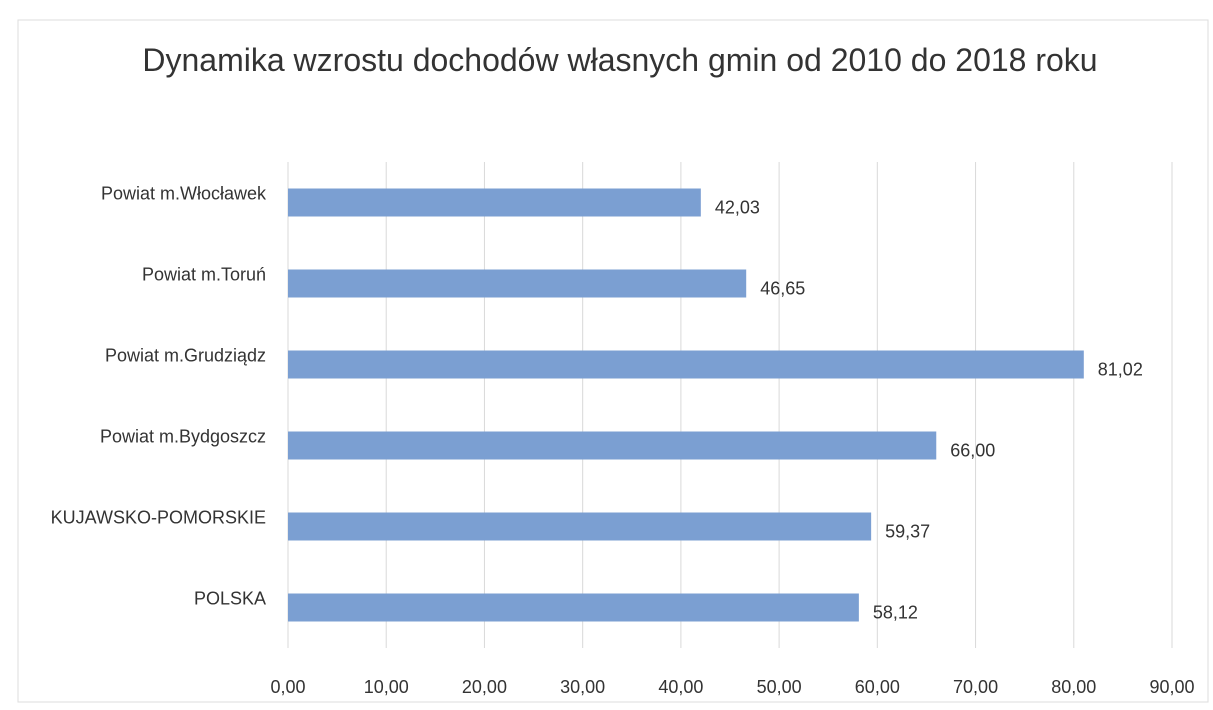 The height and width of the screenshot is (710, 1213). Describe the element at coordinates (895, 612) in the screenshot. I see `data-label: 58,12` at that location.